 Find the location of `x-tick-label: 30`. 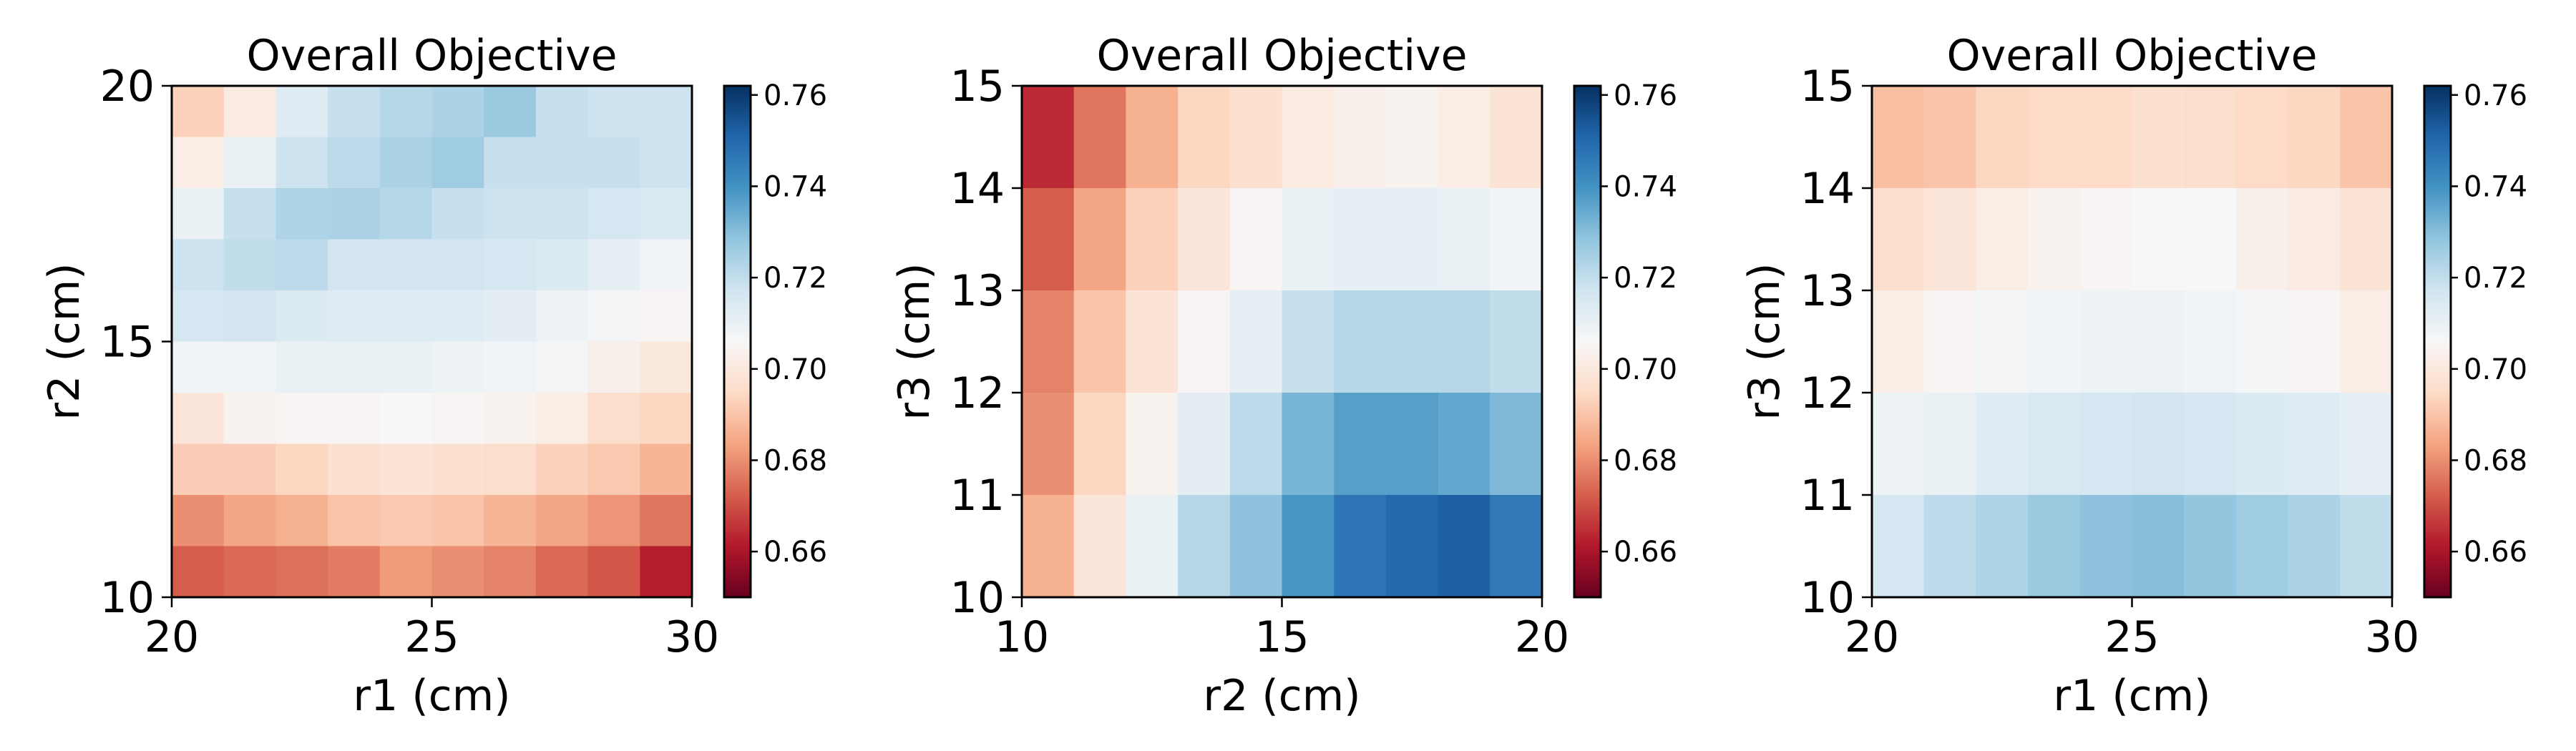

x-tick-label: 30 is located at coordinates (692, 637).